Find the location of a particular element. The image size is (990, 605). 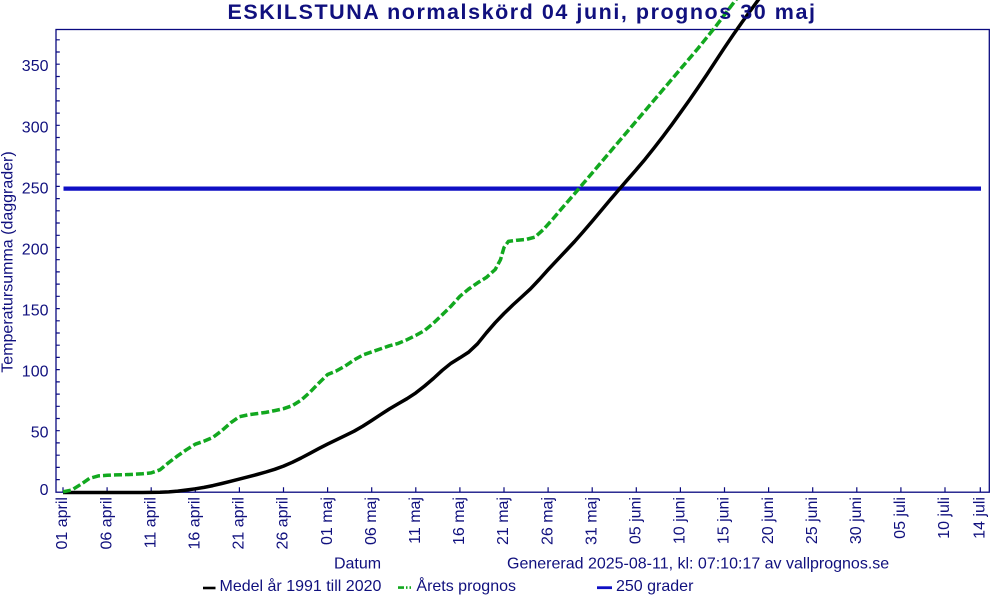

svg-text: 26 april is located at coordinates (283, 523).